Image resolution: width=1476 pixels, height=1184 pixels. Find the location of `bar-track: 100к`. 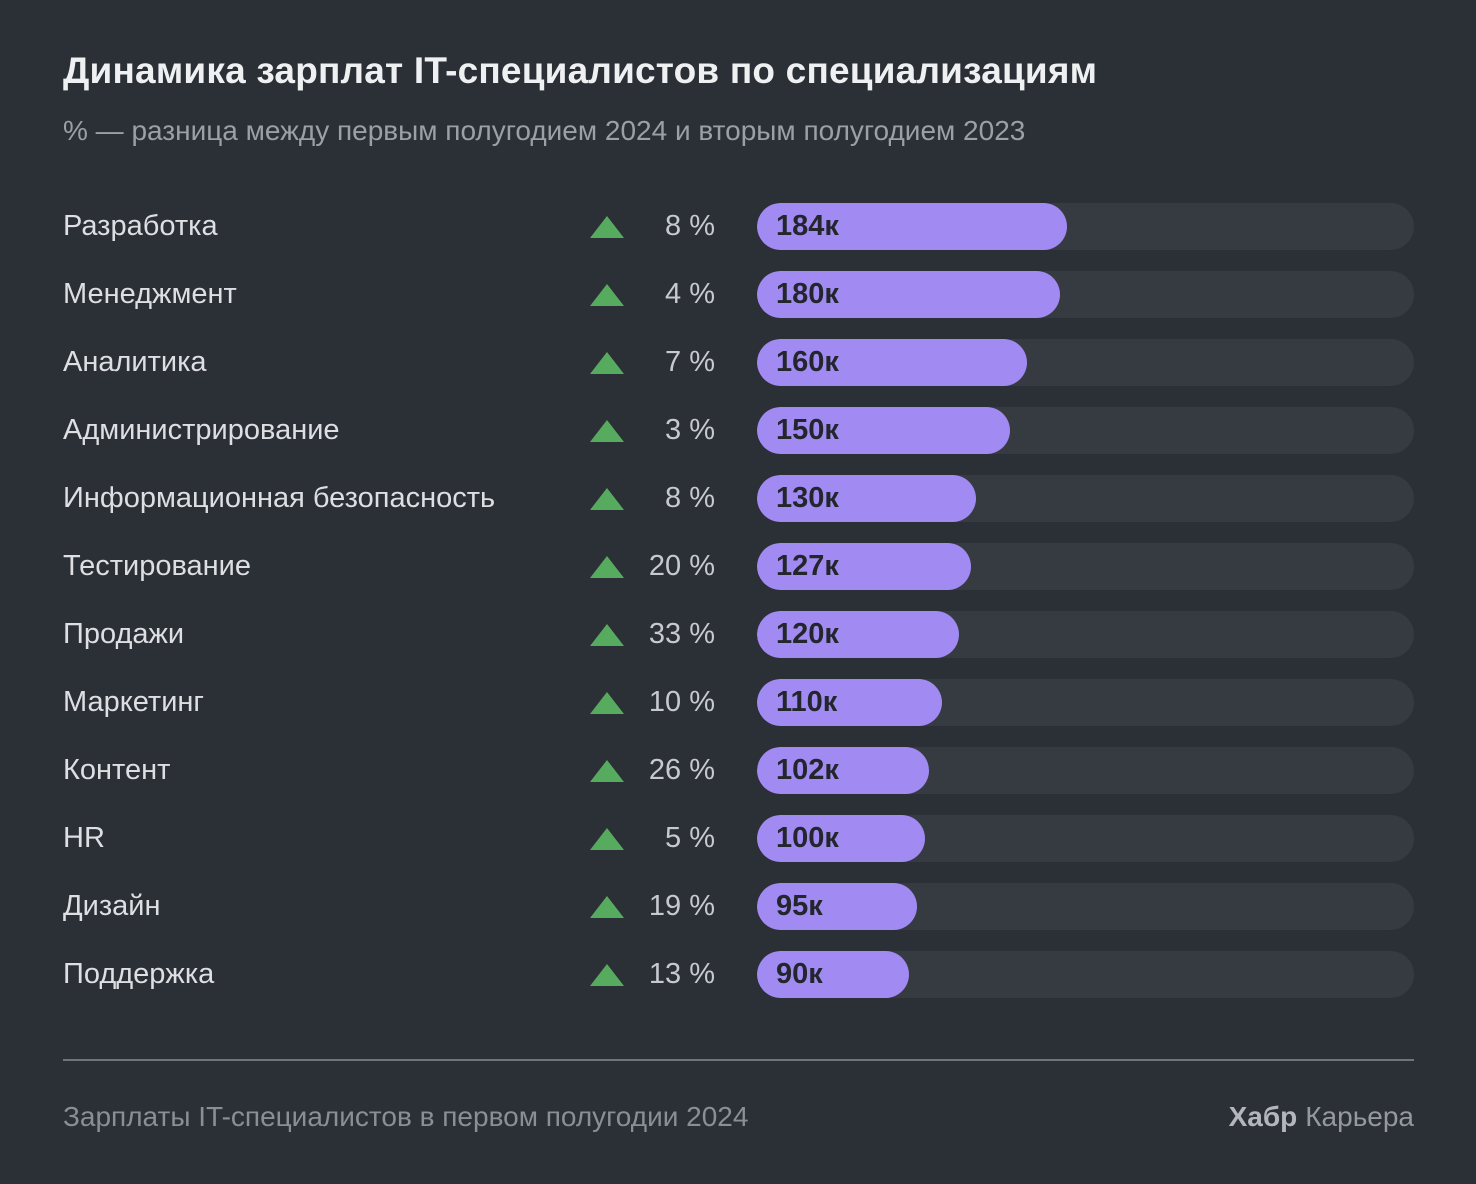

bar-track: 100к is located at coordinates (1085, 839).